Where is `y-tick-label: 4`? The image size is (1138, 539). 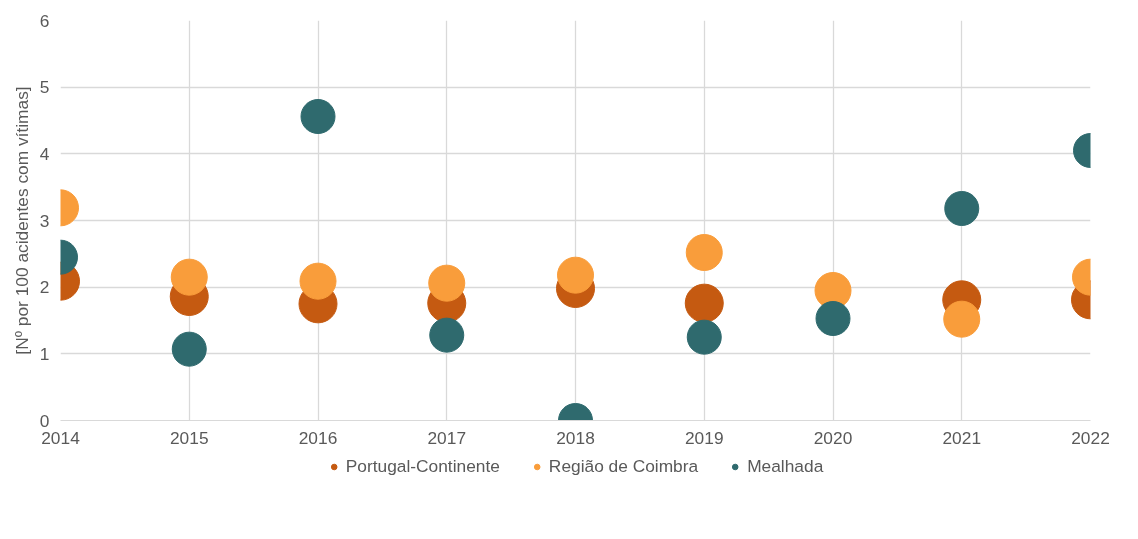
y-tick-label: 4 is located at coordinates (44, 153).